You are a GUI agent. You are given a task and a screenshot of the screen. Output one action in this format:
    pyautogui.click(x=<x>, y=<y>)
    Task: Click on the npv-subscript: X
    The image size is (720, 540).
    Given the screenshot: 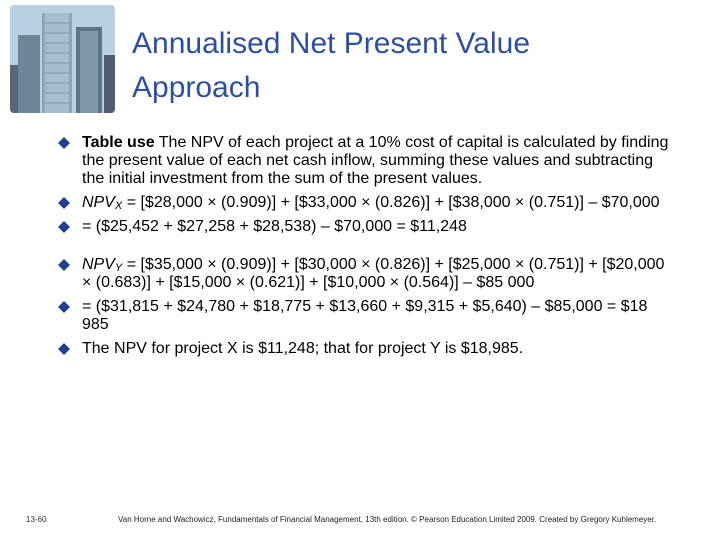 What is the action you would take?
    pyautogui.click(x=118, y=206)
    